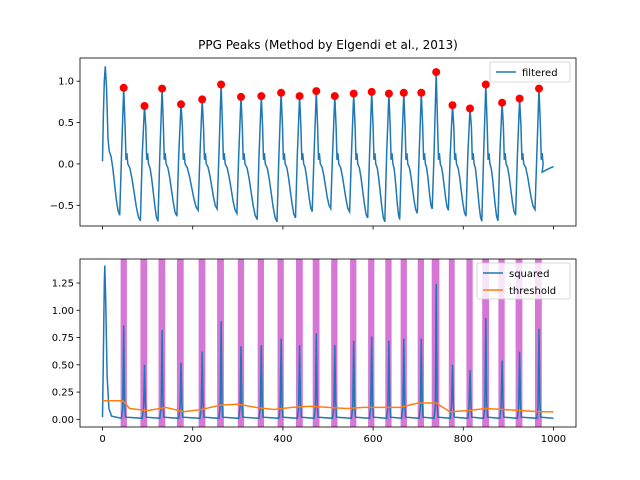 This screenshot has height=480, width=640. Describe the element at coordinates (540, 73) in the screenshot. I see `legend-label-filtered: filtered` at that location.